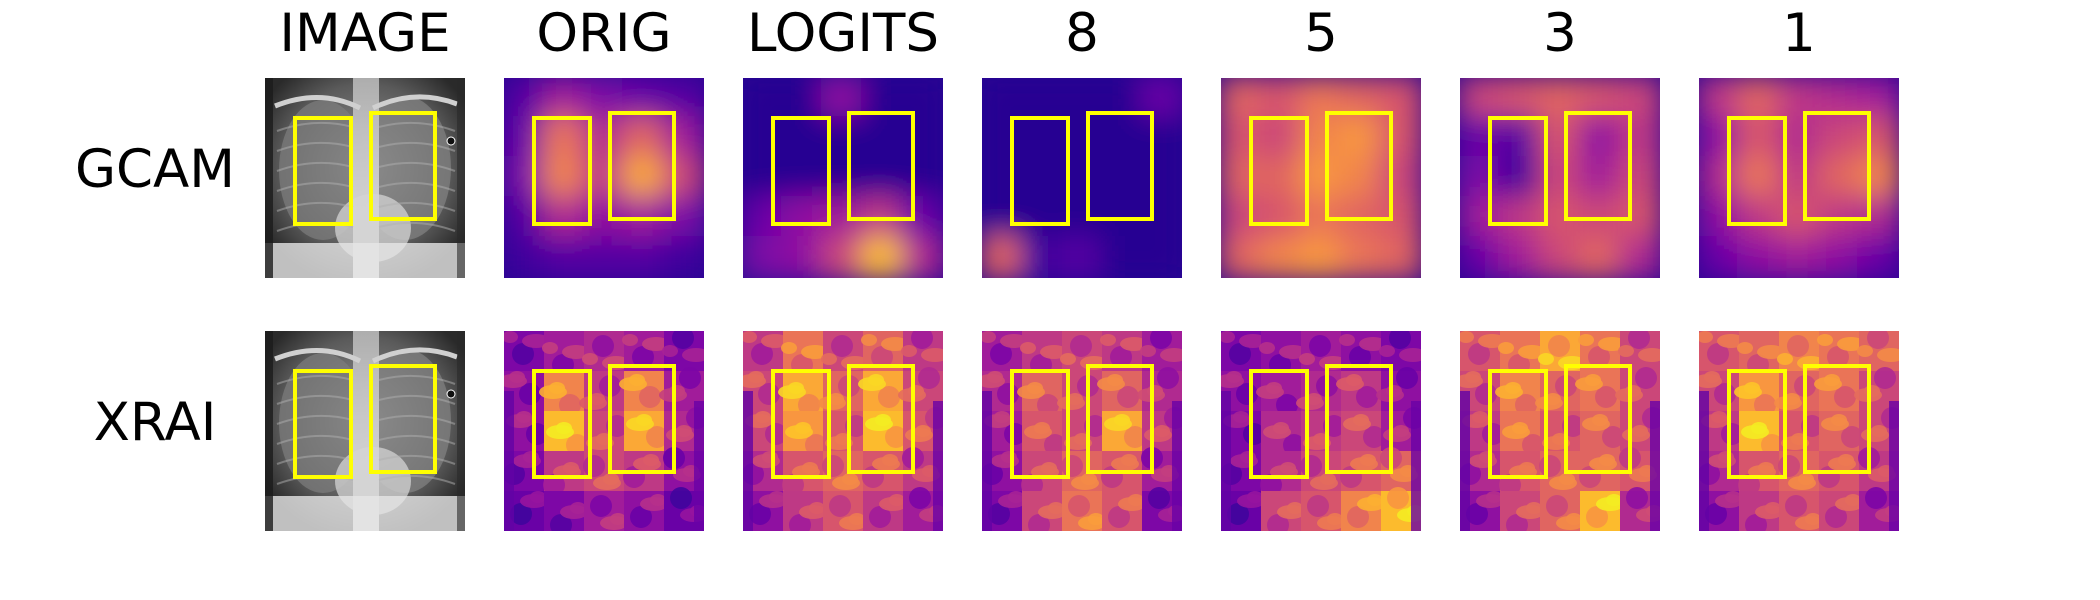 This screenshot has height=600, width=2100. I want to click on panel-xrai-logits, so click(843, 431).